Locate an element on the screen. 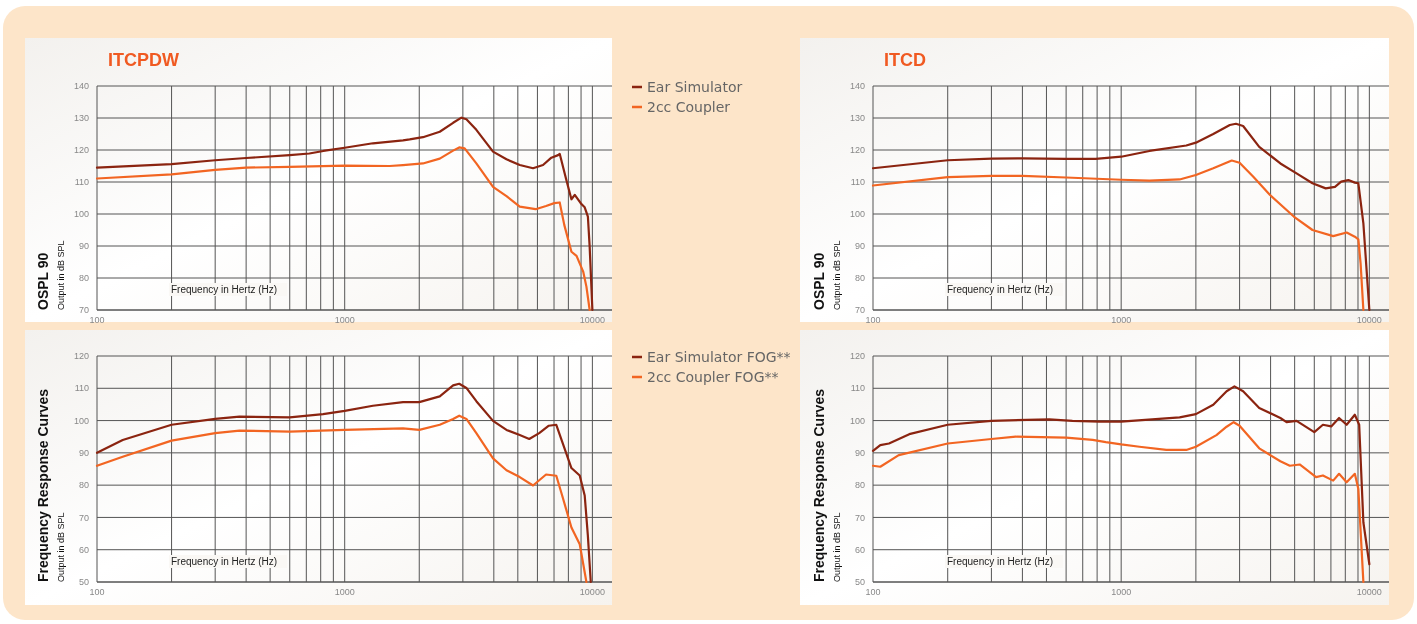 The image size is (1417, 624). legend-label: 2cc Coupler is located at coordinates (689, 106).